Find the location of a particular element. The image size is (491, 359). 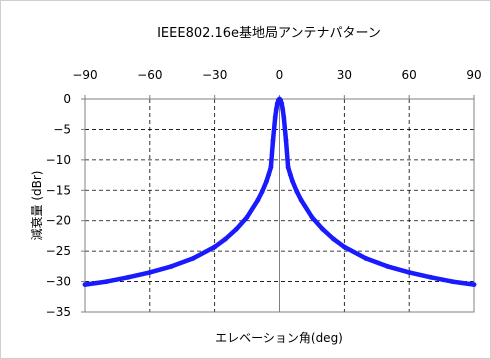

x-tick-label: 0 is located at coordinates (280, 75).